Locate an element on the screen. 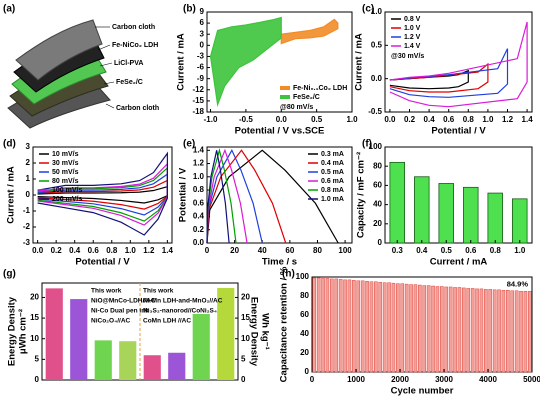 The image size is (540, 405). y-tick-label: 0.4 is located at coordinates (199, 216).